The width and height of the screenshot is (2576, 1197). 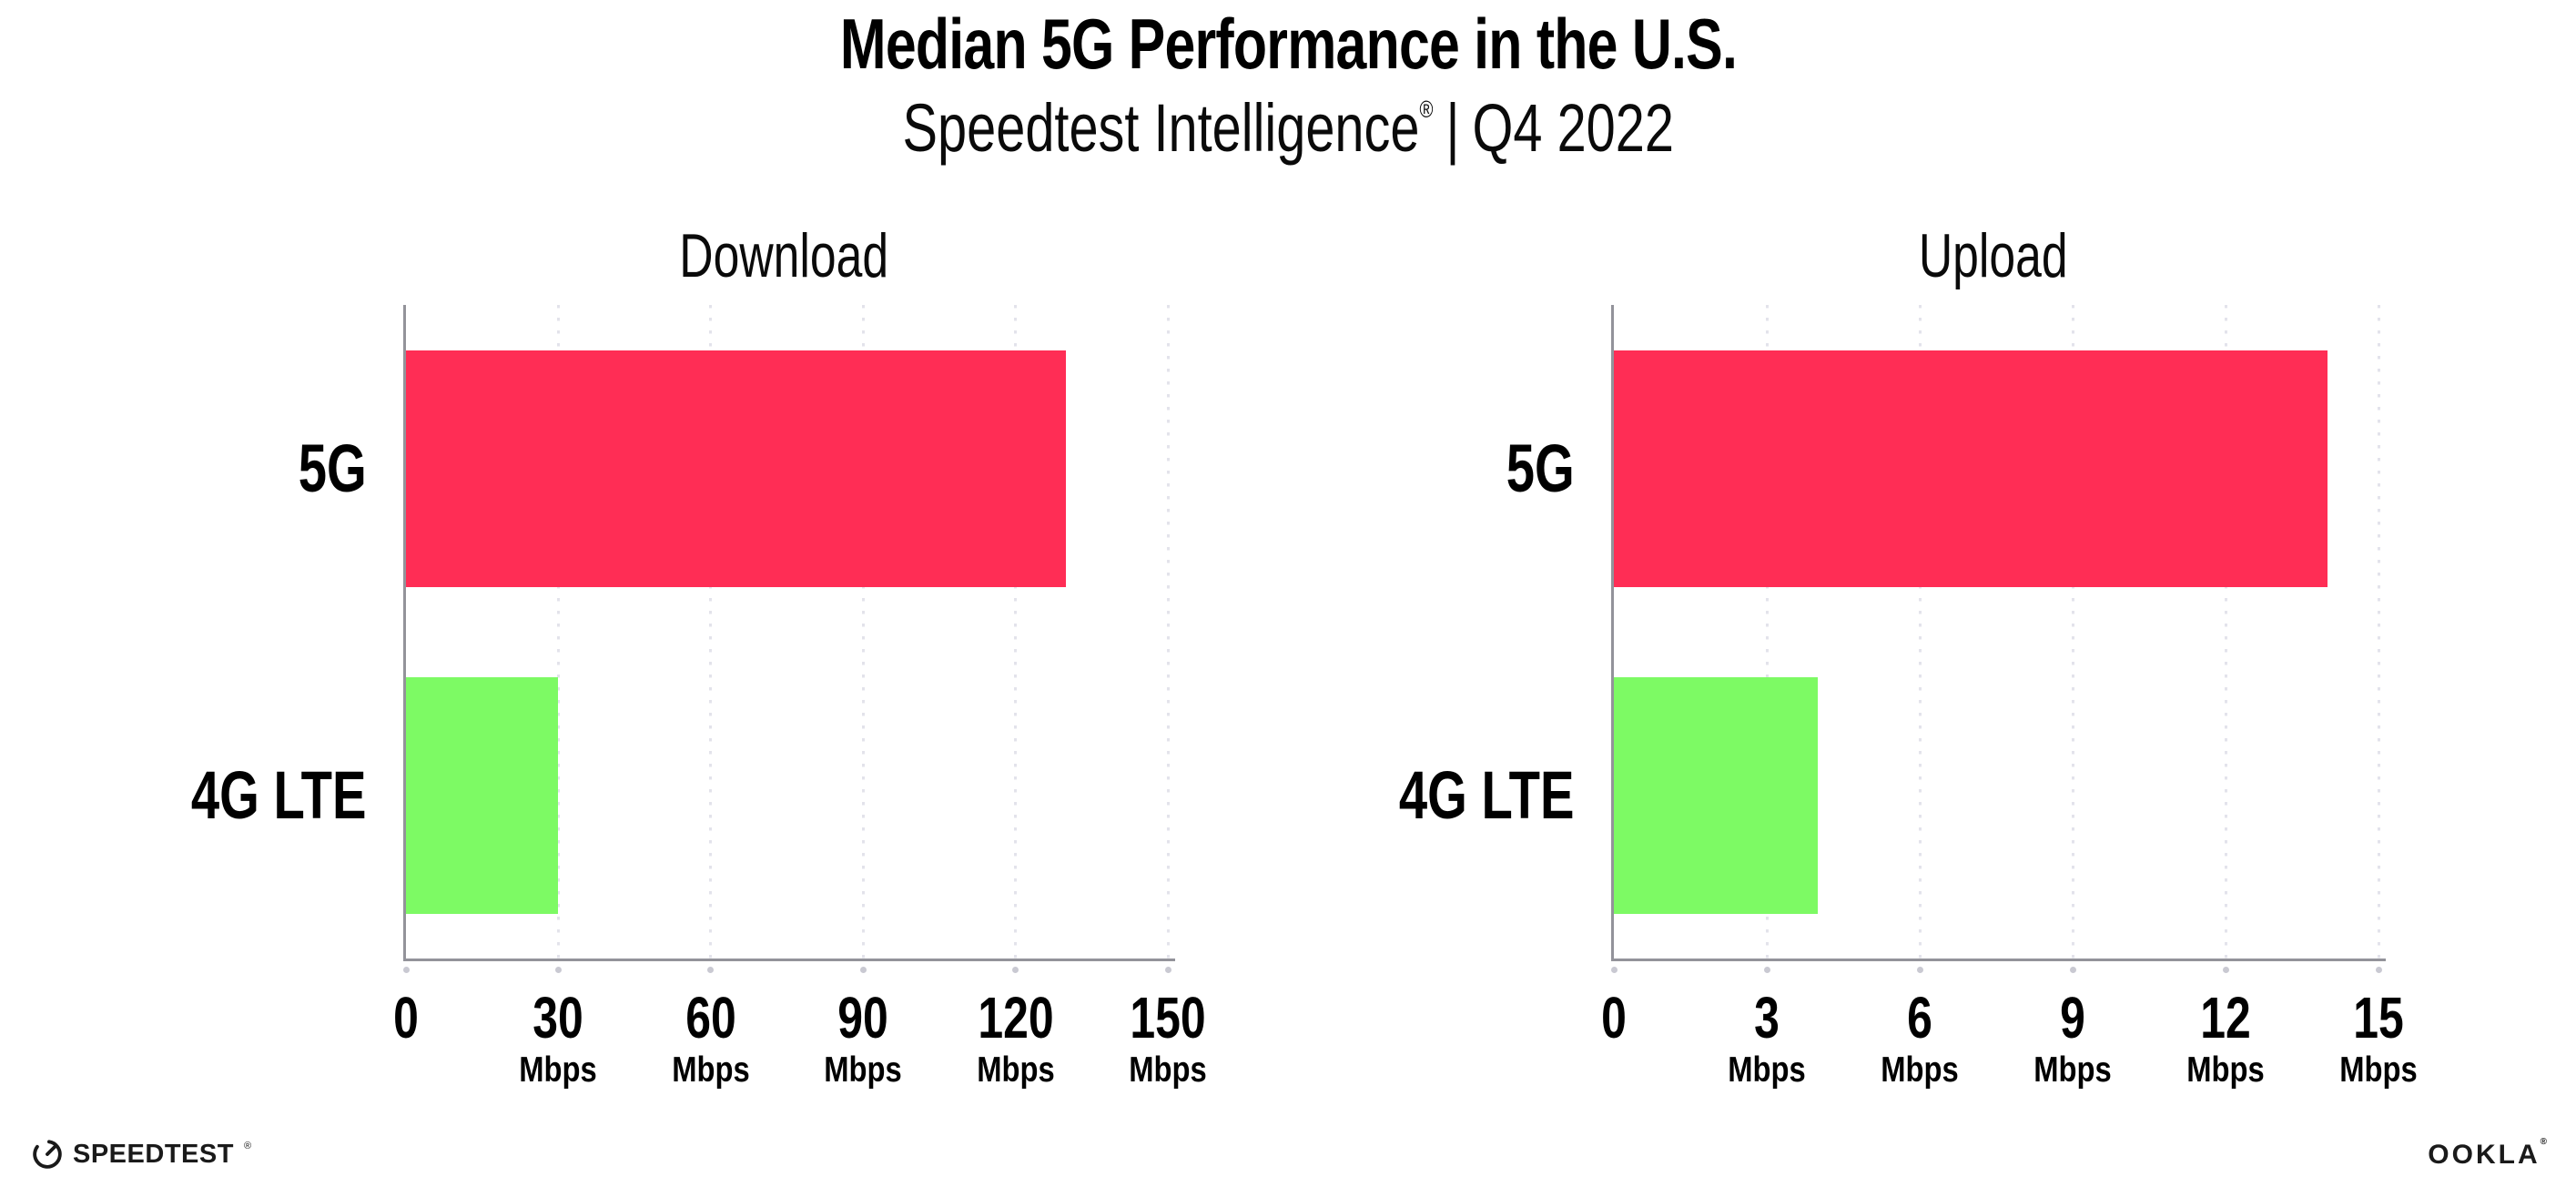 I want to click on speedtest-logo-text: SPEEDTEST, so click(x=153, y=1154).